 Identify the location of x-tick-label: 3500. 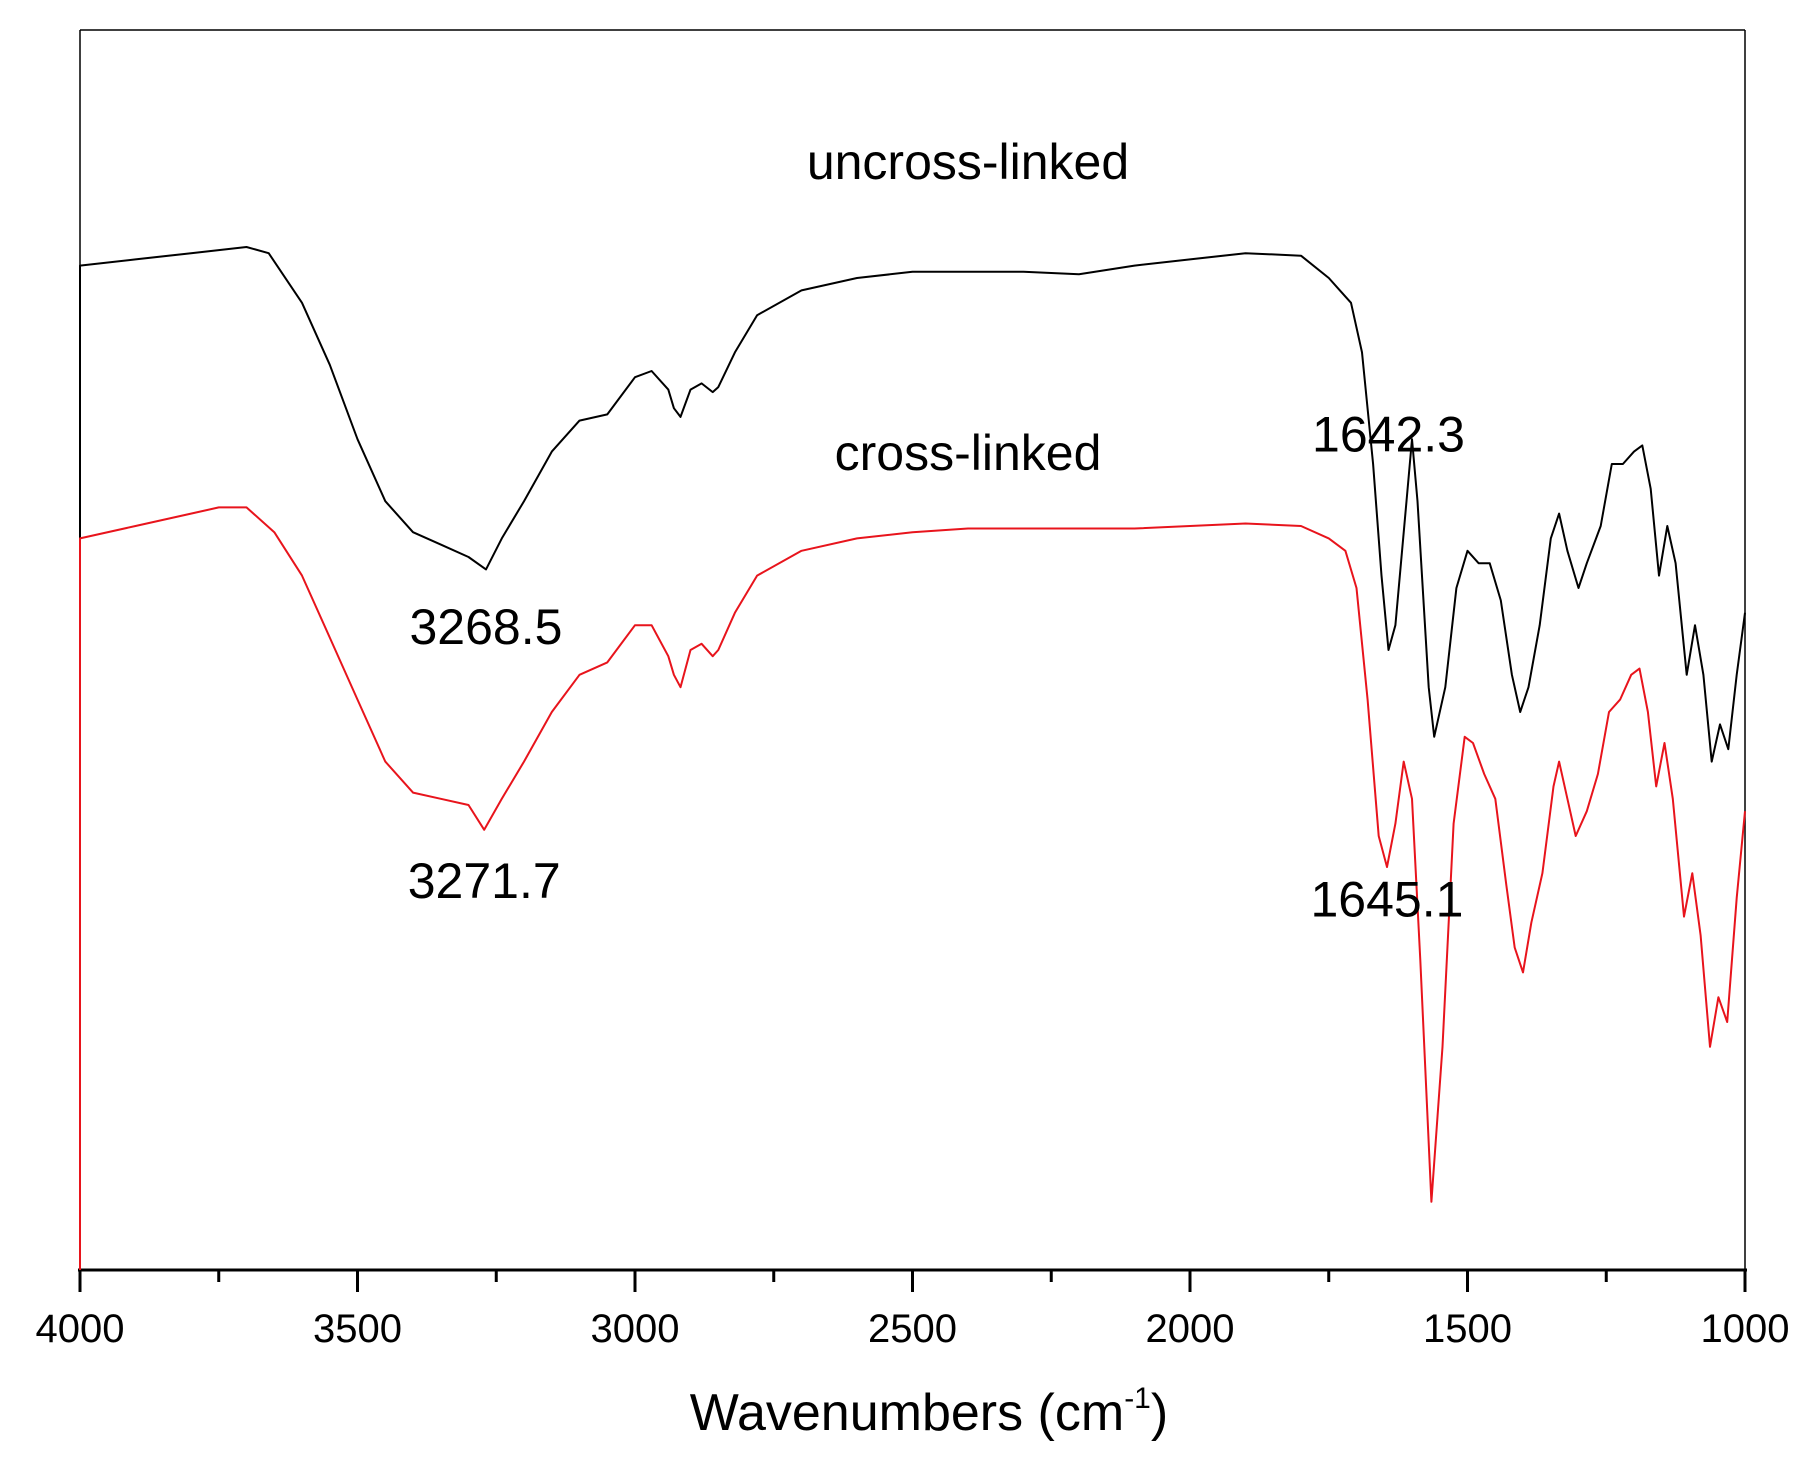
(357, 1329).